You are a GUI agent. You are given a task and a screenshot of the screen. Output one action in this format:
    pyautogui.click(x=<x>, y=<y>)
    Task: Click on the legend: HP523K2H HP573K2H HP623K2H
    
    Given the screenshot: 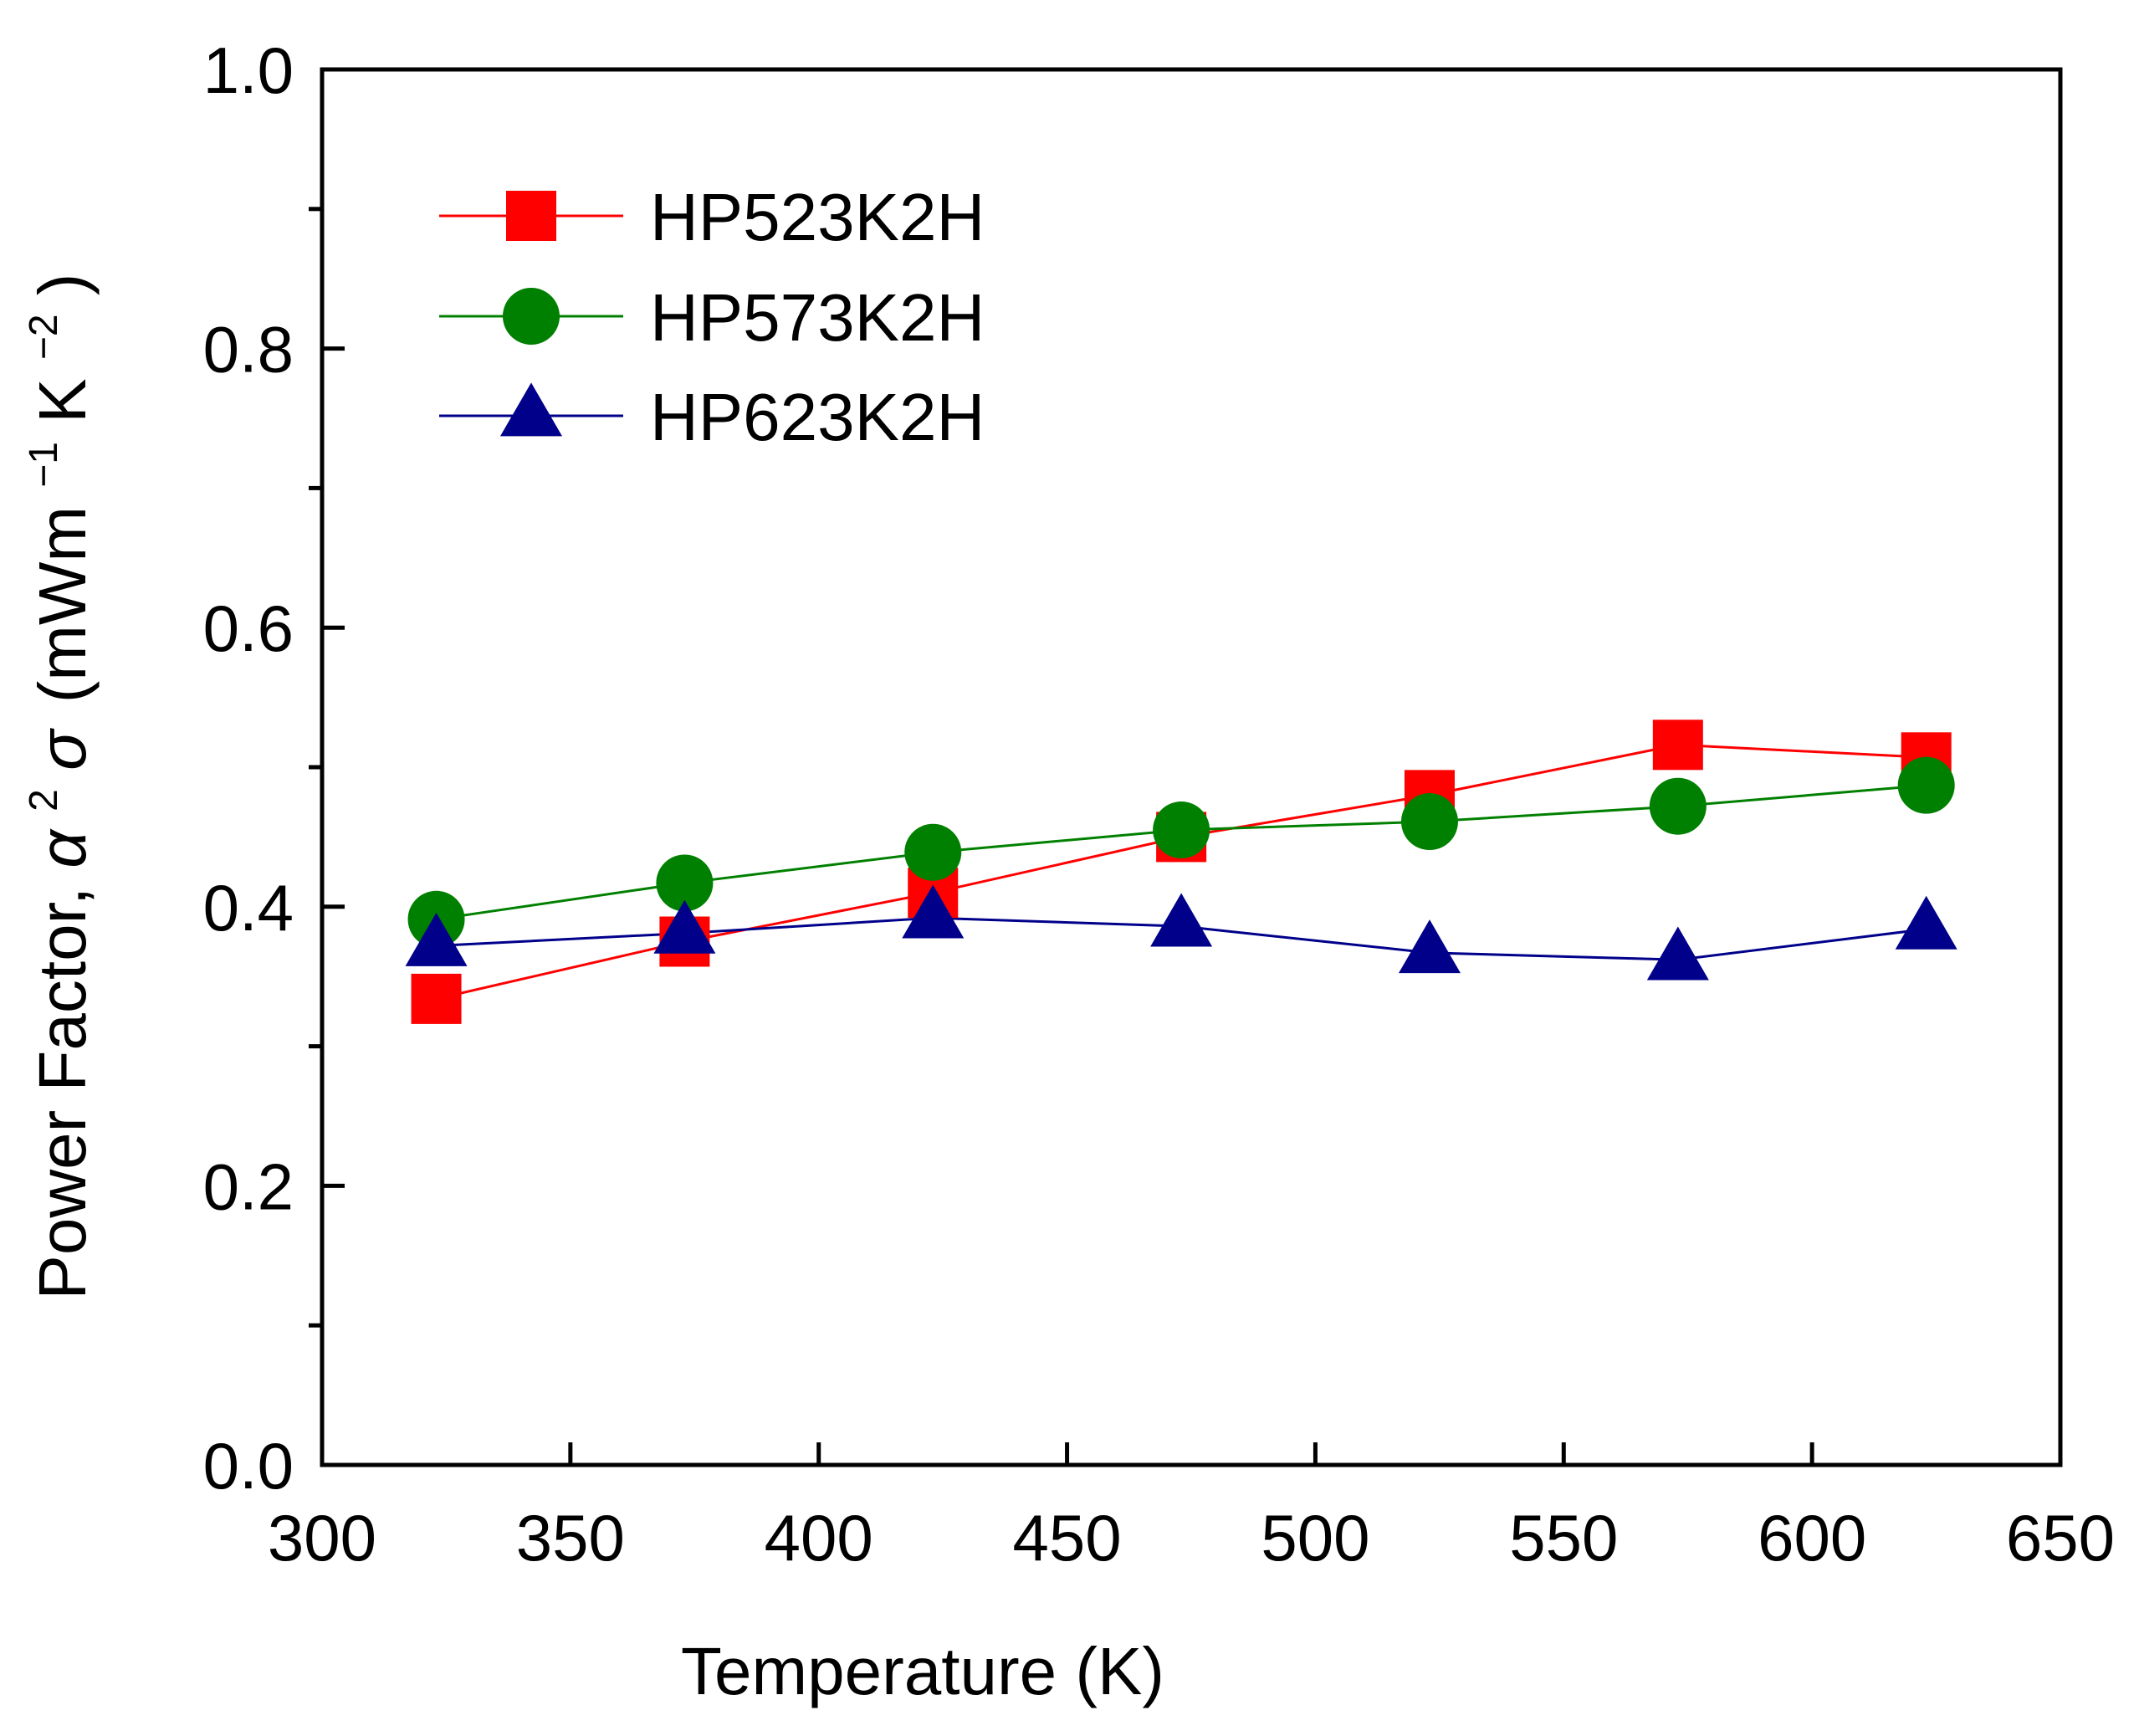 What is the action you would take?
    pyautogui.click(x=712, y=317)
    